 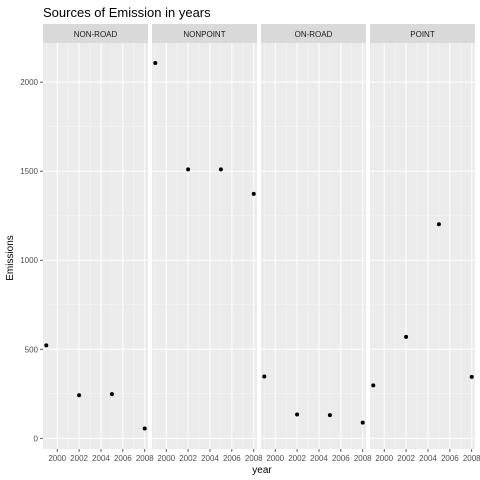 I want to click on x-axis-title: year, so click(x=262, y=470).